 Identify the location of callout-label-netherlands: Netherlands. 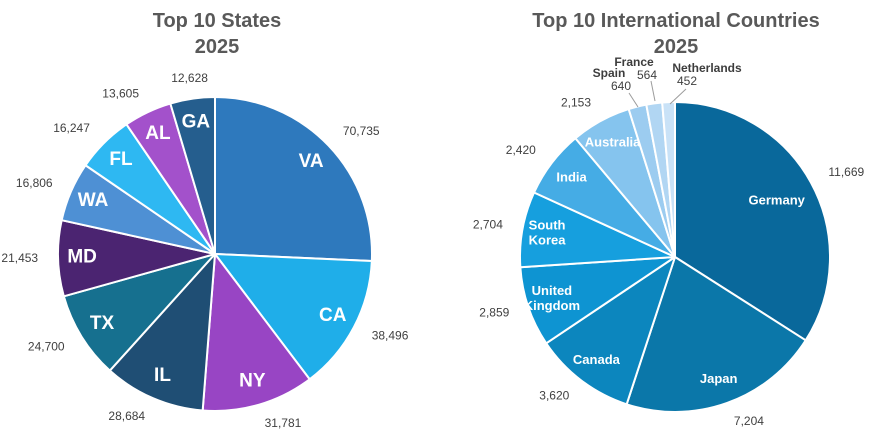
(707, 68).